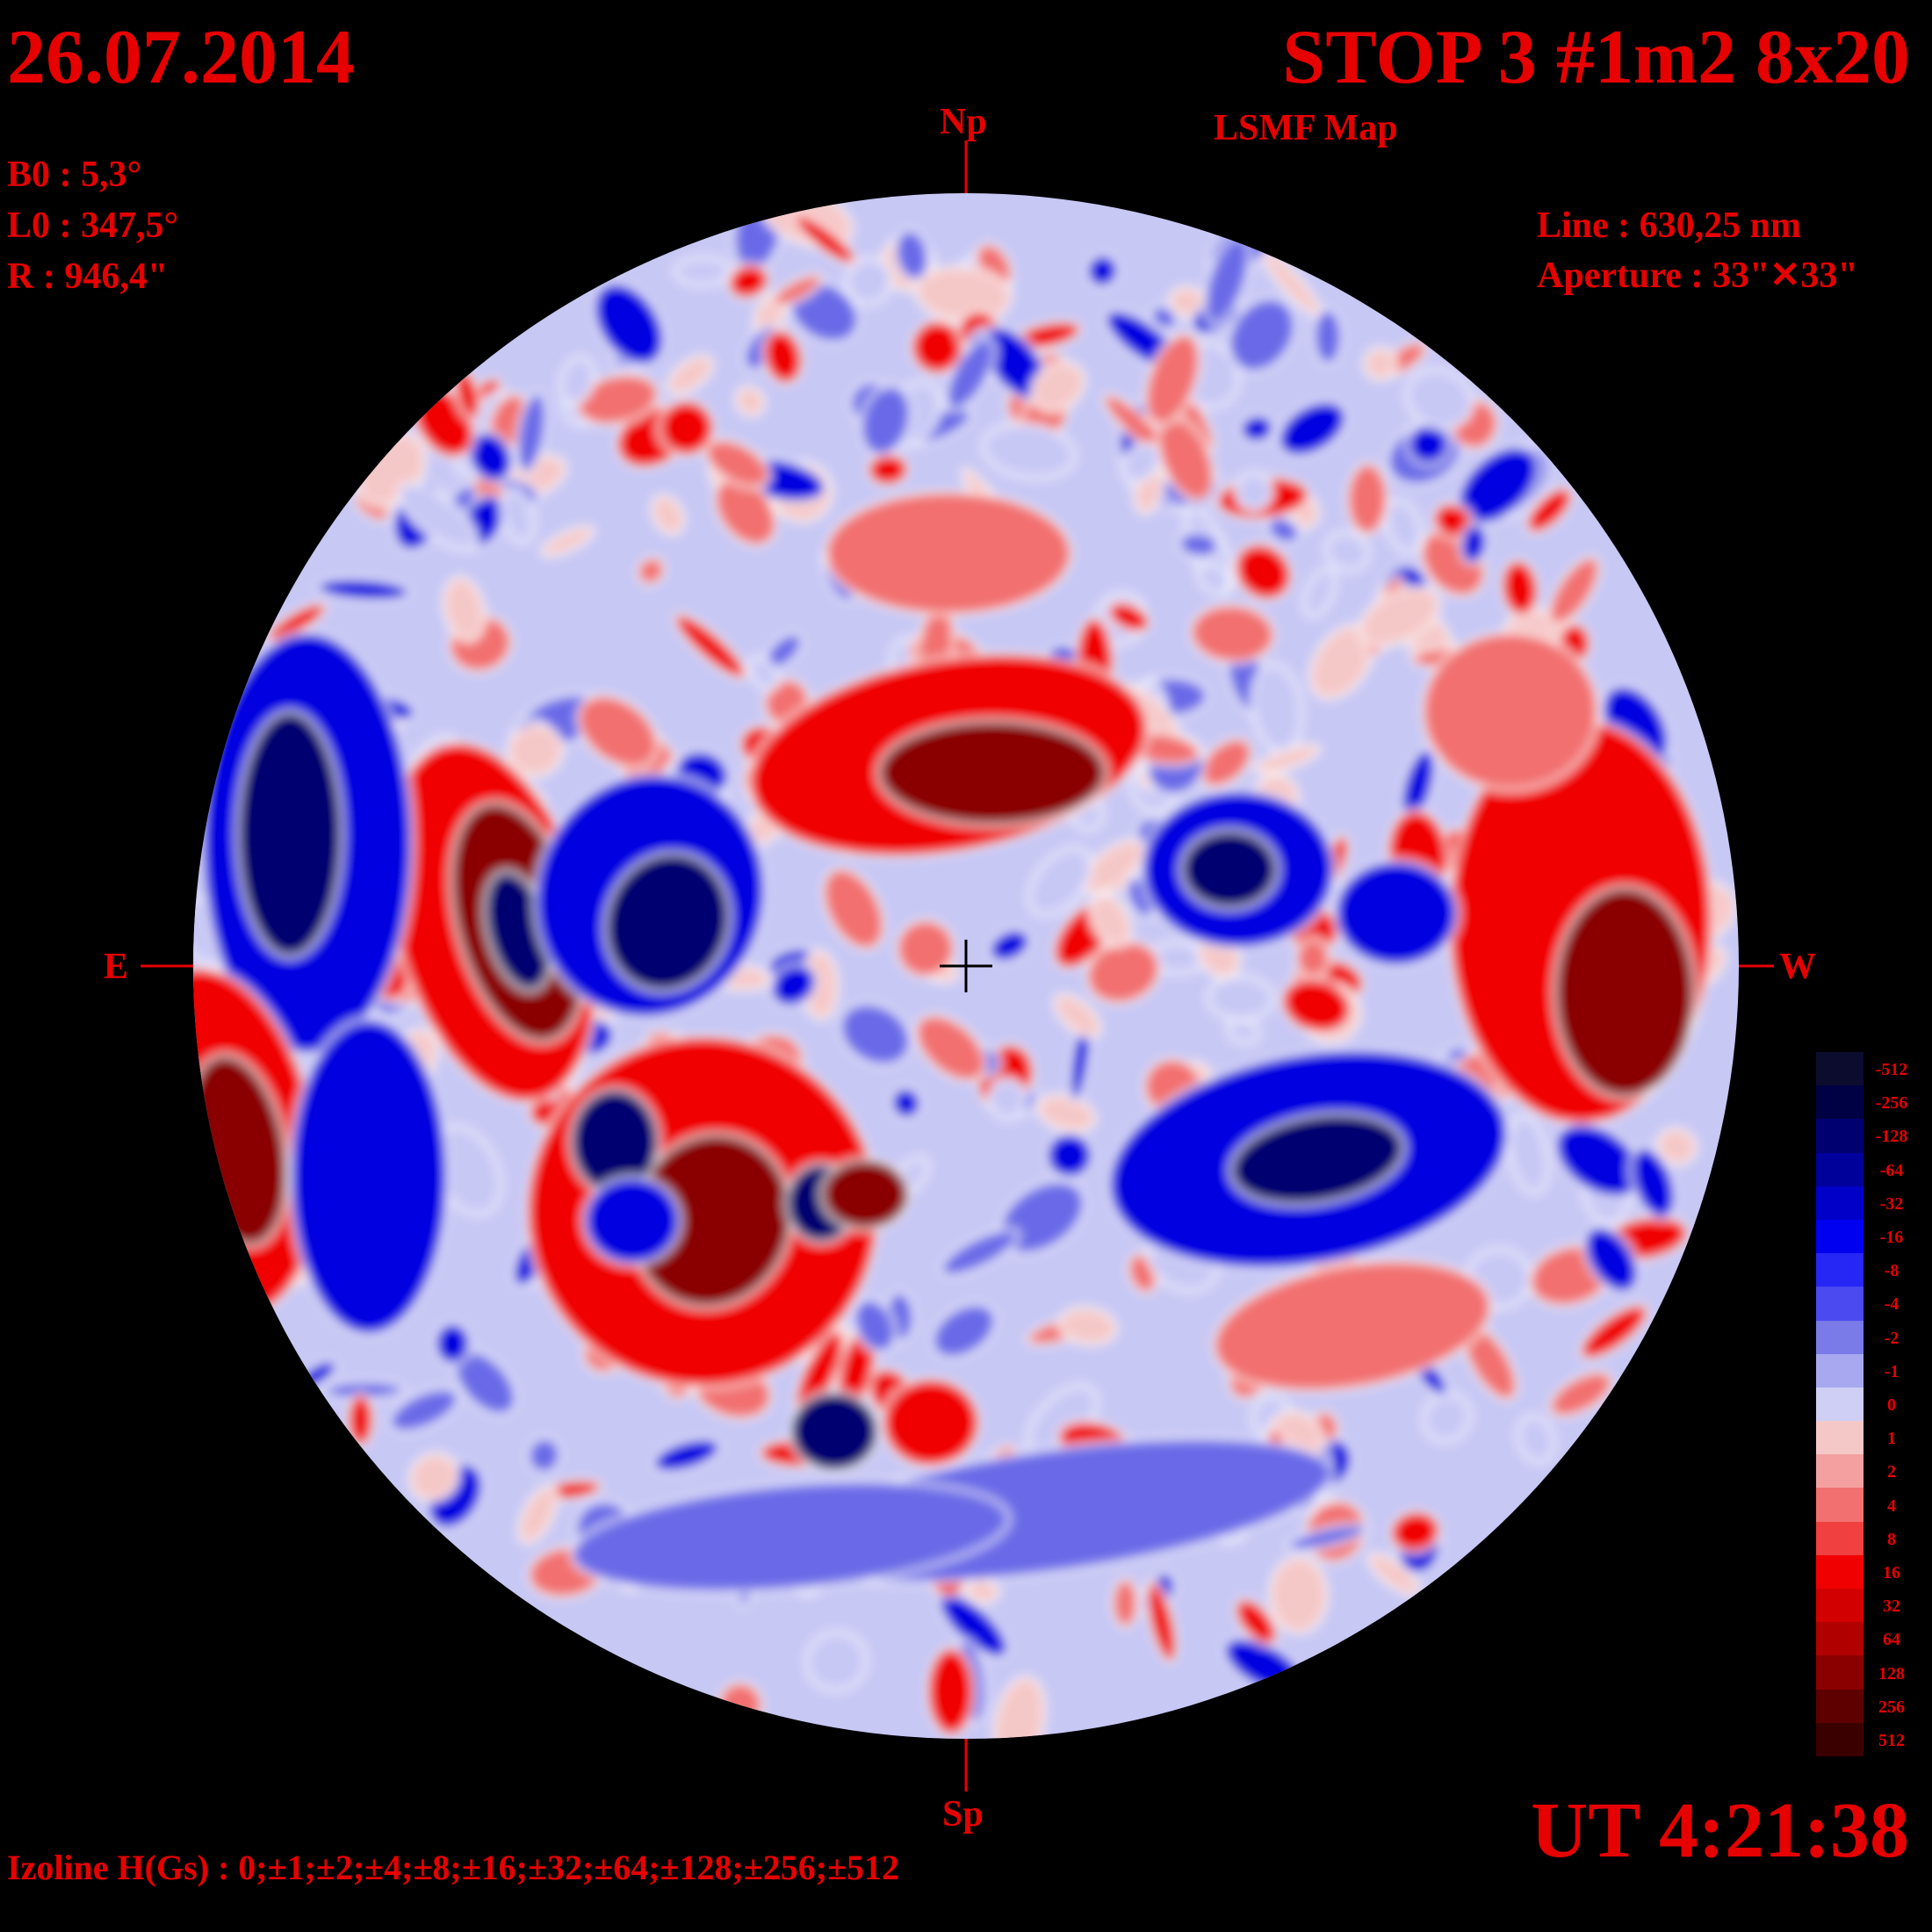 The image size is (1932, 1932). I want to click on ut-time: UT 4:21:38, so click(1720, 1830).